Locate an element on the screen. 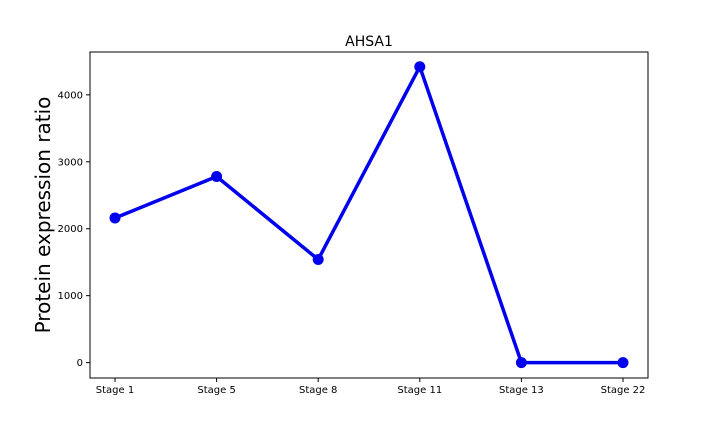  x-tick-label: Stage 11 is located at coordinates (419, 390).